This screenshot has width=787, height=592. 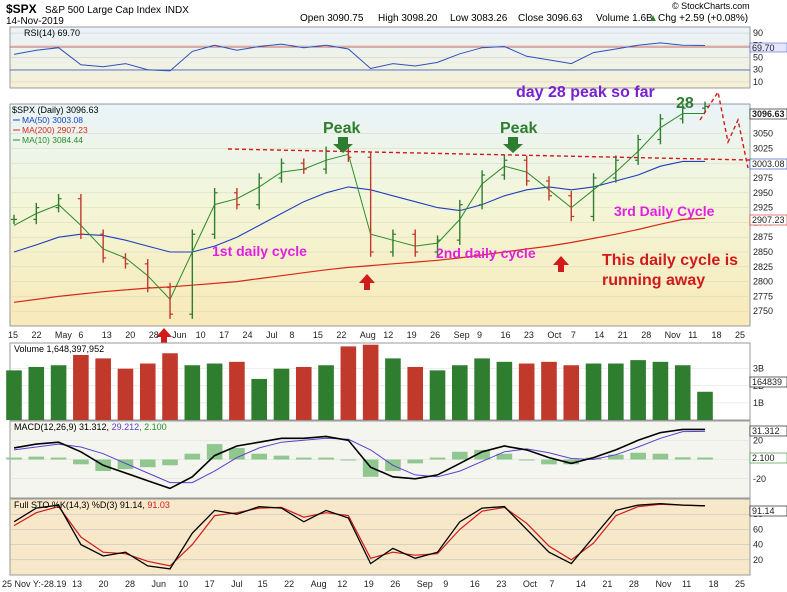 I want to click on x-tick-label: Aug, so click(x=319, y=584).